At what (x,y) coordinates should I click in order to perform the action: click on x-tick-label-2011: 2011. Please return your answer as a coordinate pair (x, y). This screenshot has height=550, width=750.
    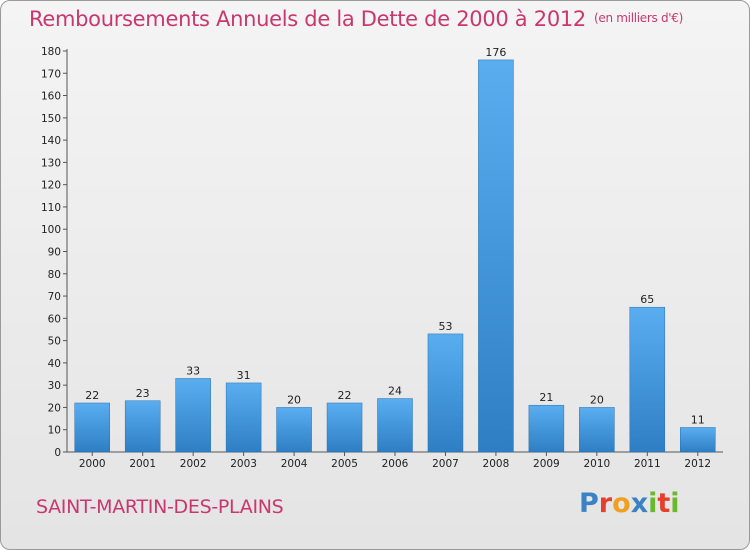
    Looking at the image, I should click on (647, 464).